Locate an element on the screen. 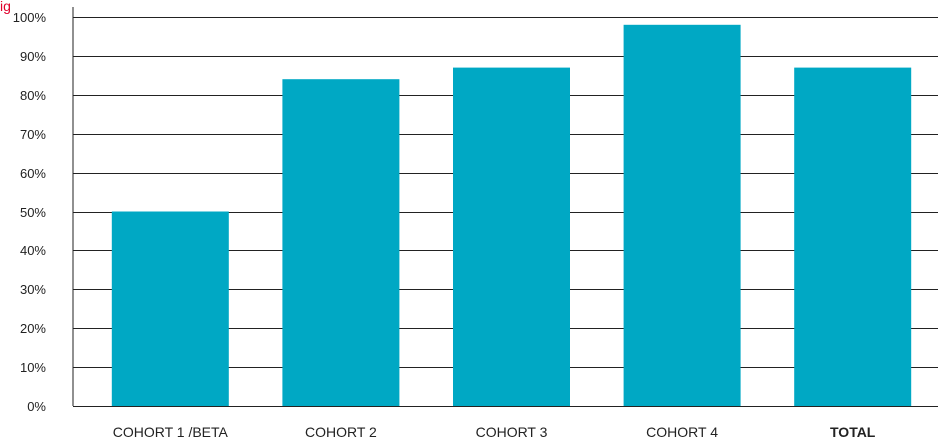  y-tick-label: 30% is located at coordinates (33, 289).